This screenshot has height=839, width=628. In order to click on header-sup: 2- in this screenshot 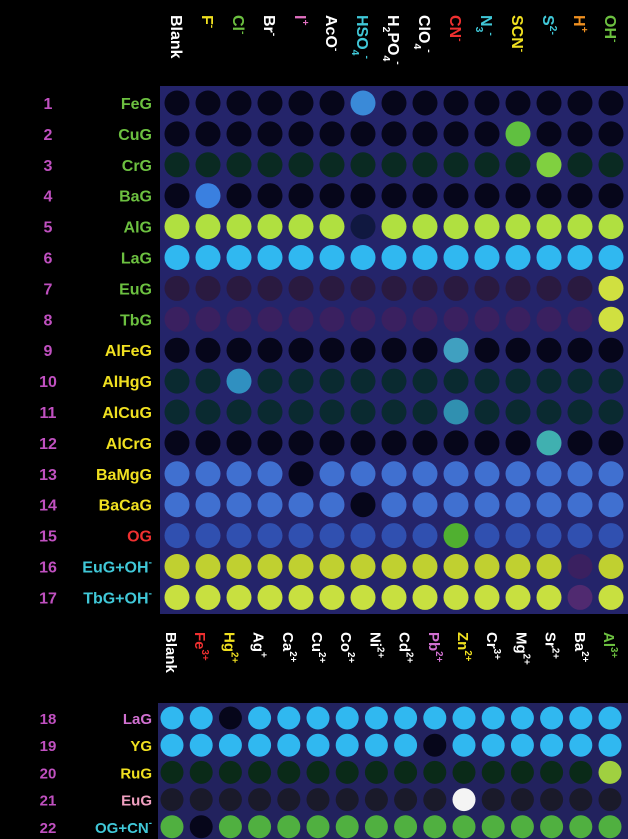, I will do `click(552, 31)`.